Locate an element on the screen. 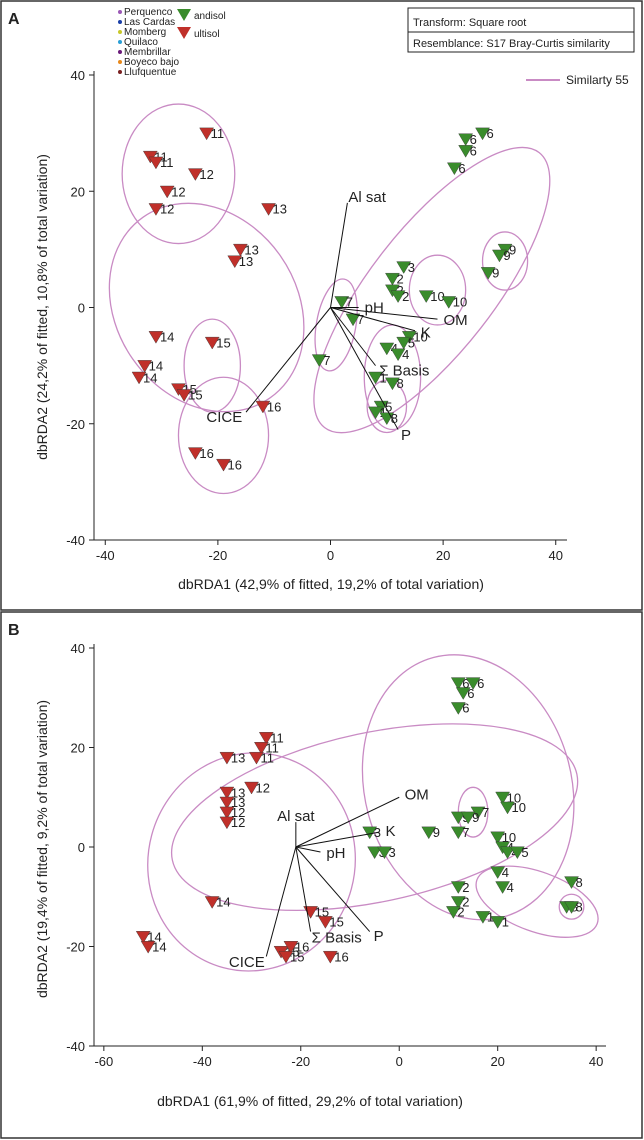 Image resolution: width=644 pixels, height=1140 pixels. panel-b-sample-label: 15 is located at coordinates (297, 956).